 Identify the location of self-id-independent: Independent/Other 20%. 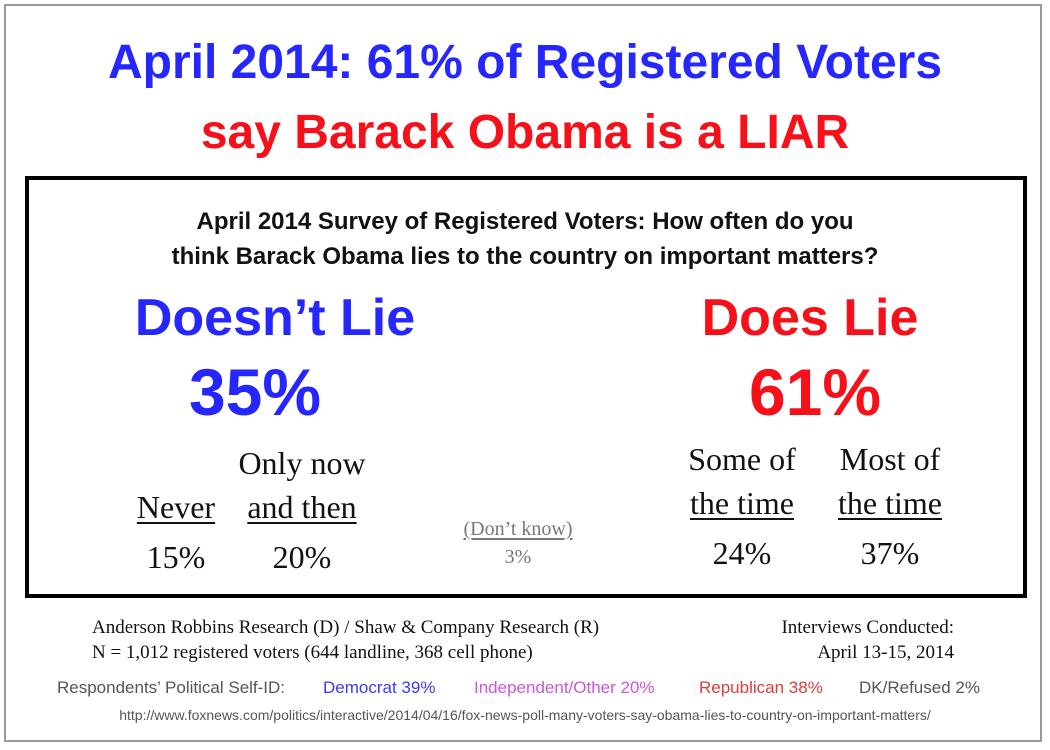
(564, 687).